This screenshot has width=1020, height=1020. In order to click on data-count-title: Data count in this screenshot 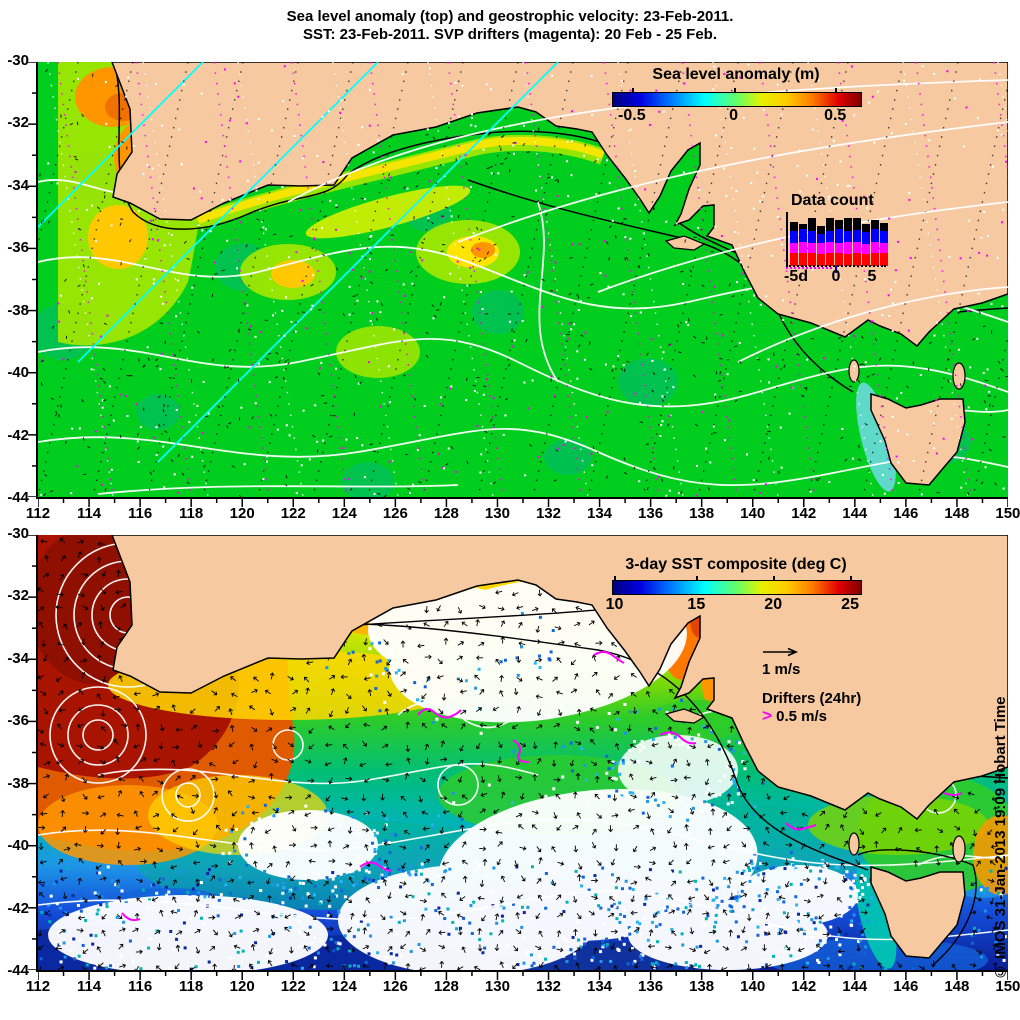, I will do `click(832, 200)`.